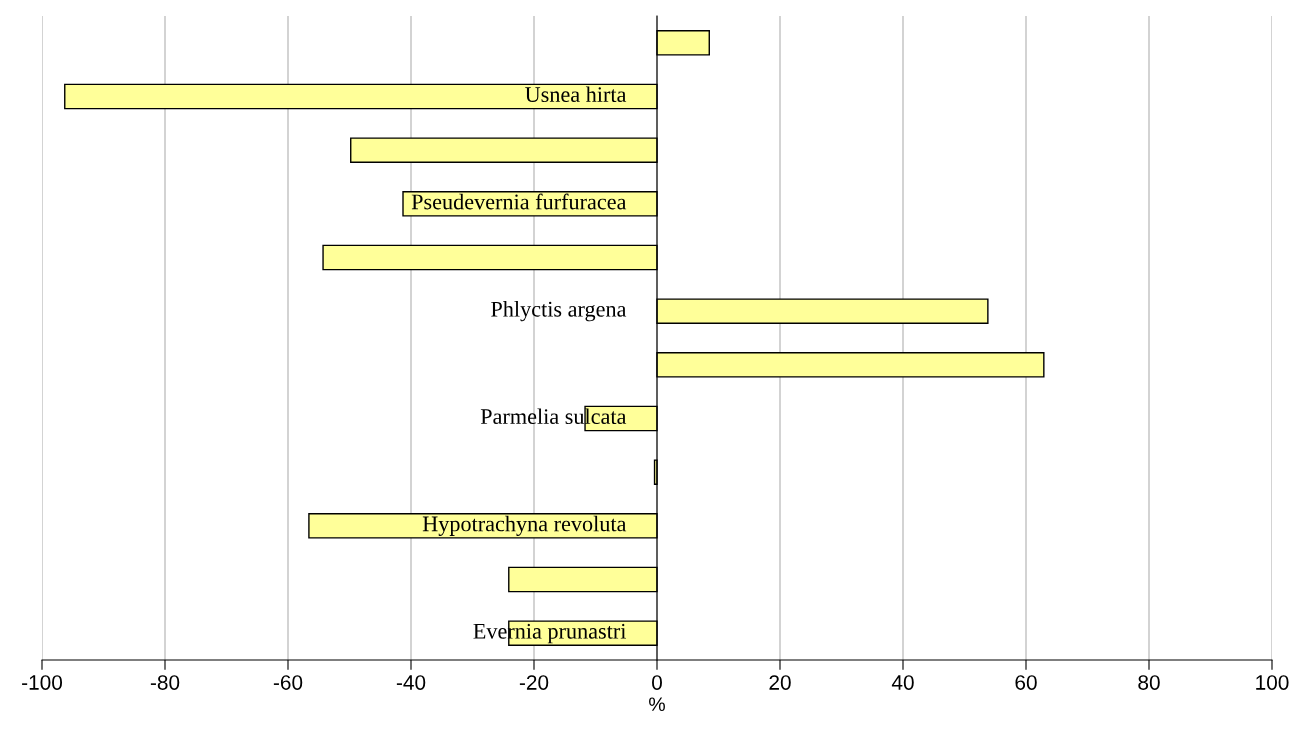 This screenshot has height=743, width=1298. What do you see at coordinates (657, 682) in the screenshot?
I see `x-tick-label: 0` at bounding box center [657, 682].